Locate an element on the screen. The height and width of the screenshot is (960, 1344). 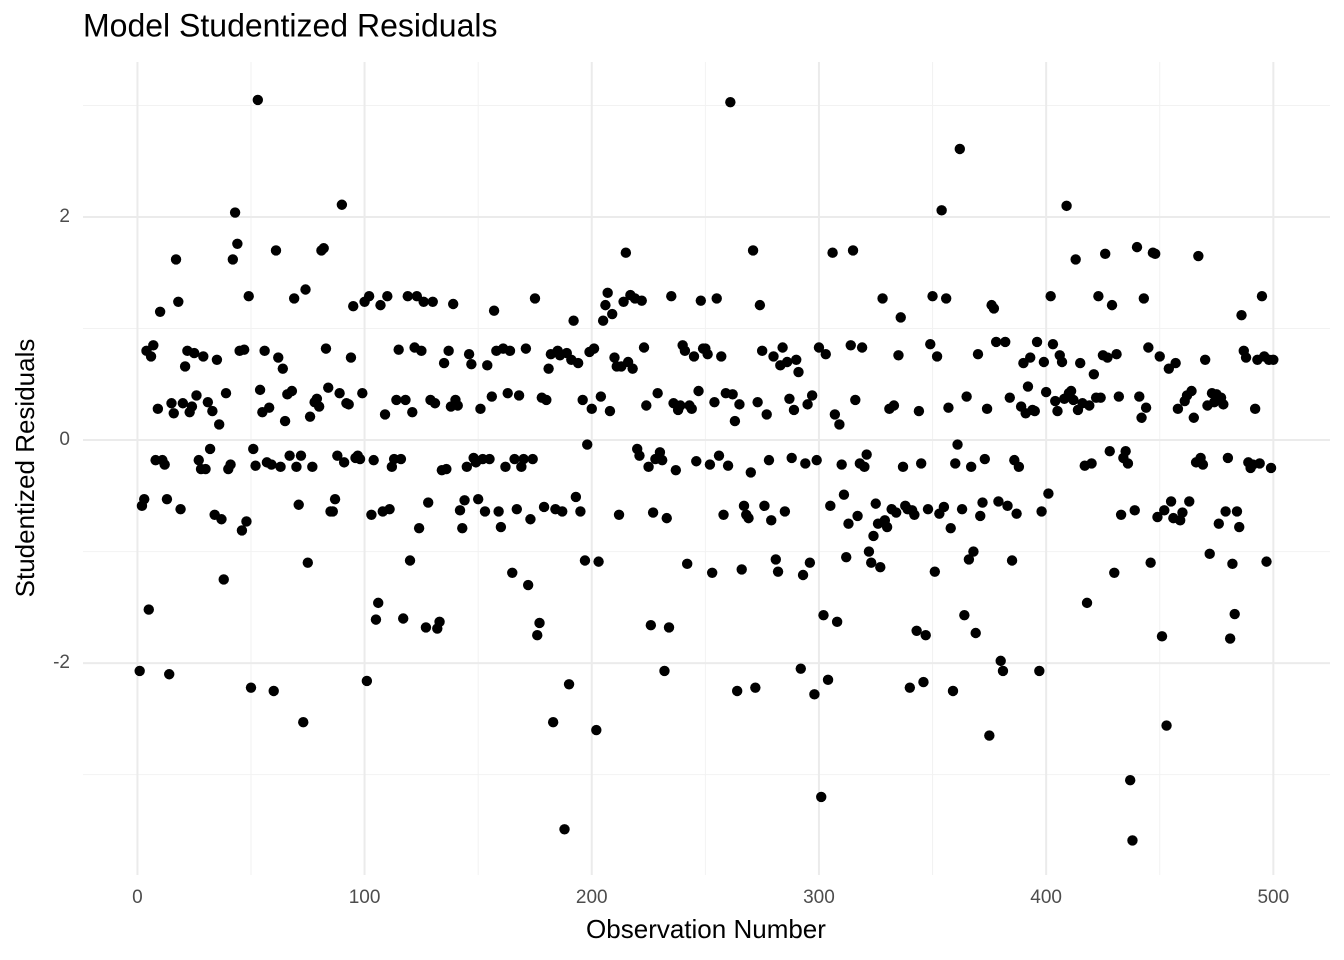
x-tick-label: 100 is located at coordinates (365, 897).